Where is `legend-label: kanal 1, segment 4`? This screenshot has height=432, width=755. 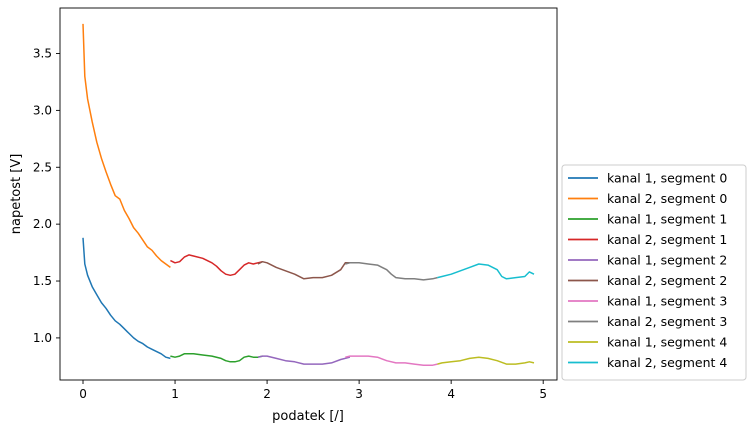 legend-label: kanal 1, segment 4 is located at coordinates (667, 342).